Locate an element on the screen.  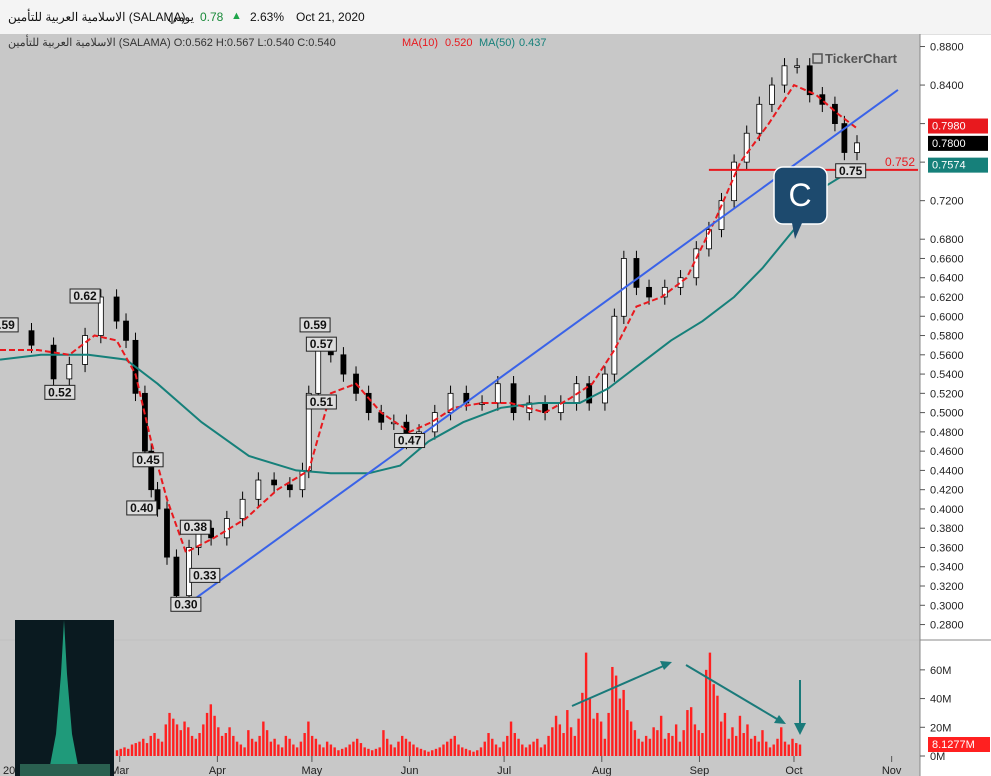
y-tick-label: 0.3000 is located at coordinates (947, 606).